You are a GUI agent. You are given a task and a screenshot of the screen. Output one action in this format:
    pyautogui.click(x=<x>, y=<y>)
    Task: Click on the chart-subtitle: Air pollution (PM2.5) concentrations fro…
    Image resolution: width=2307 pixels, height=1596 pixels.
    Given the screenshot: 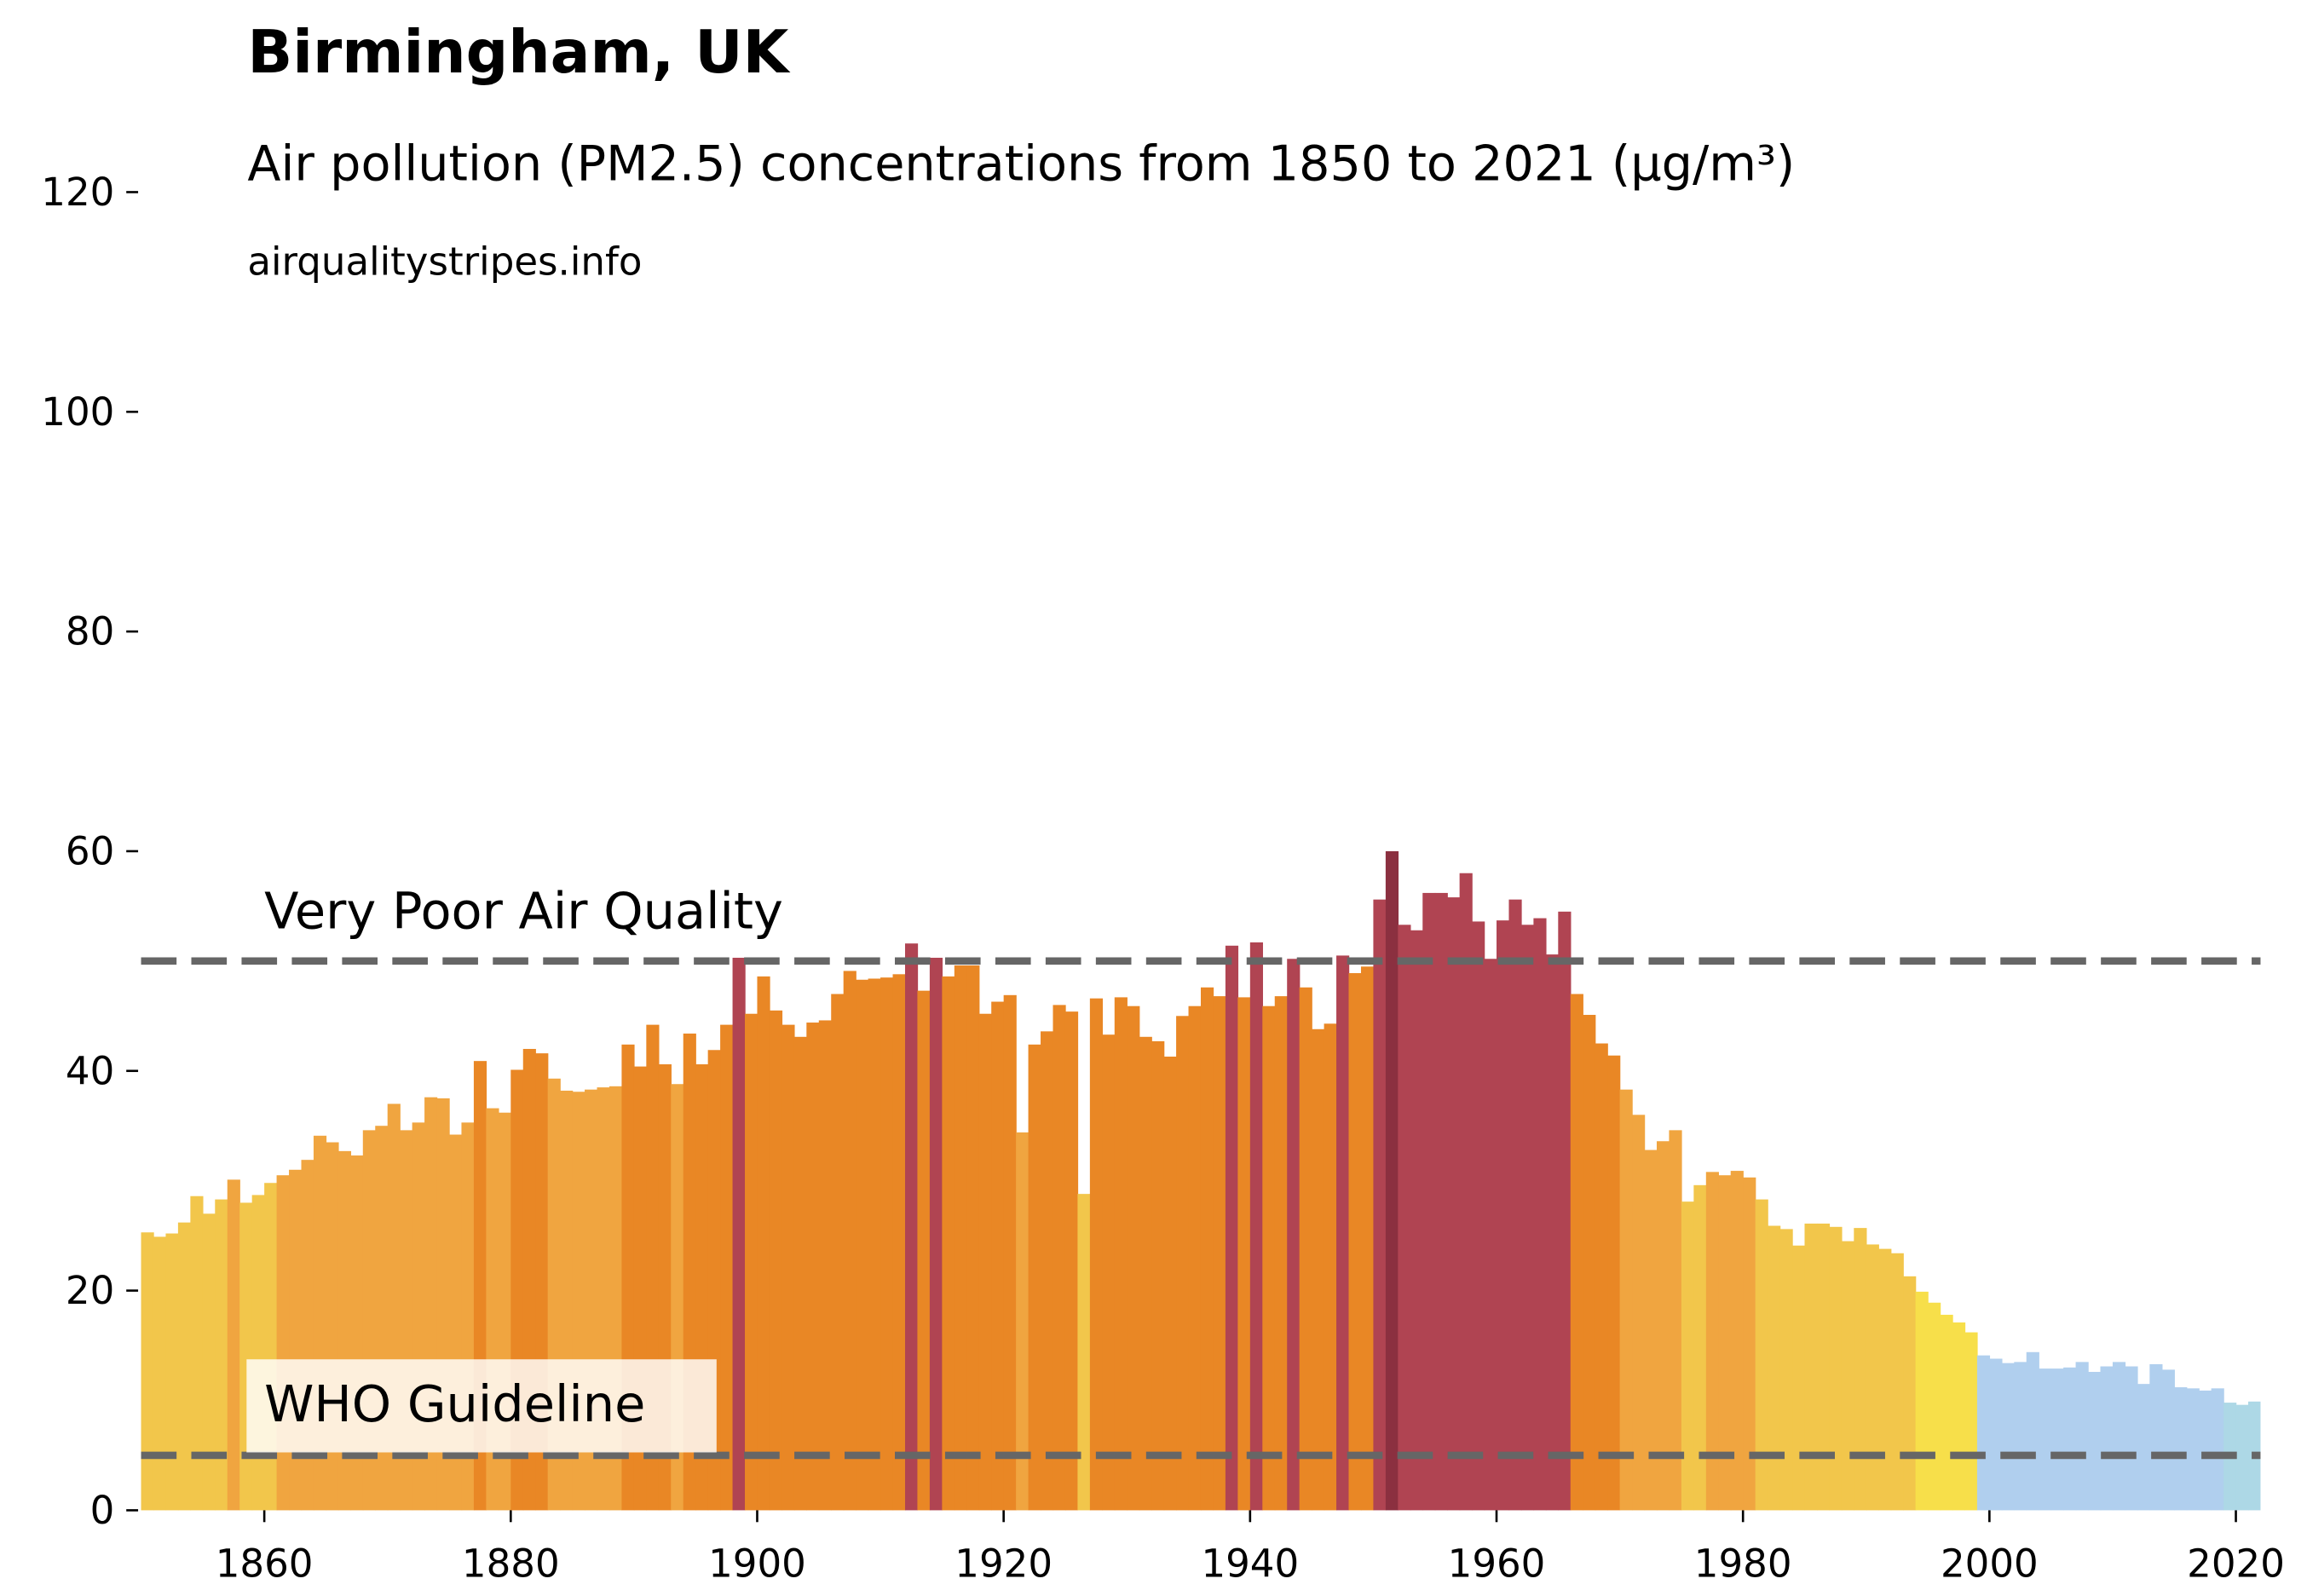 What is the action you would take?
    pyautogui.click(x=1021, y=164)
    